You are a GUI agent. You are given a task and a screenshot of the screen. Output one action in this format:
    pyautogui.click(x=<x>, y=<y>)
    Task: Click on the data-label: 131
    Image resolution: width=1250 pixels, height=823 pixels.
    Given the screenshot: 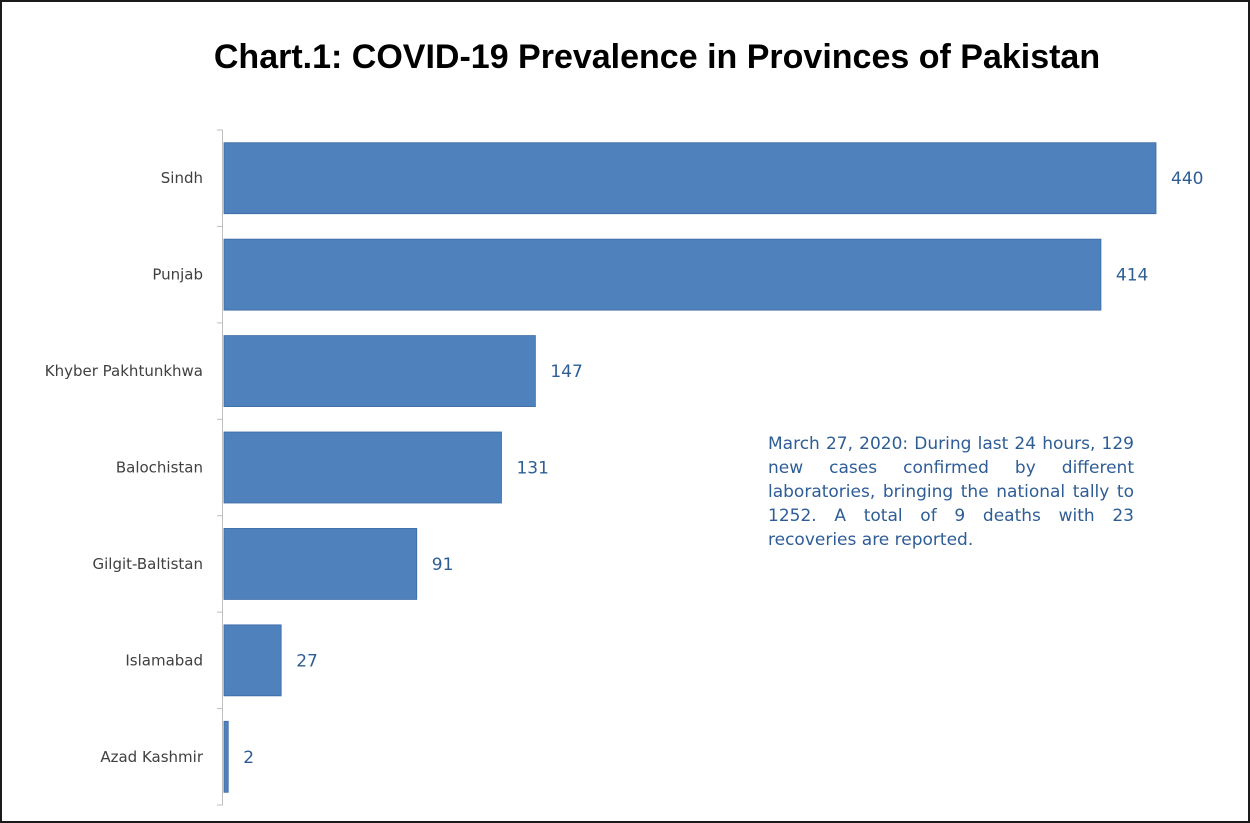 What is the action you would take?
    pyautogui.click(x=532, y=469)
    